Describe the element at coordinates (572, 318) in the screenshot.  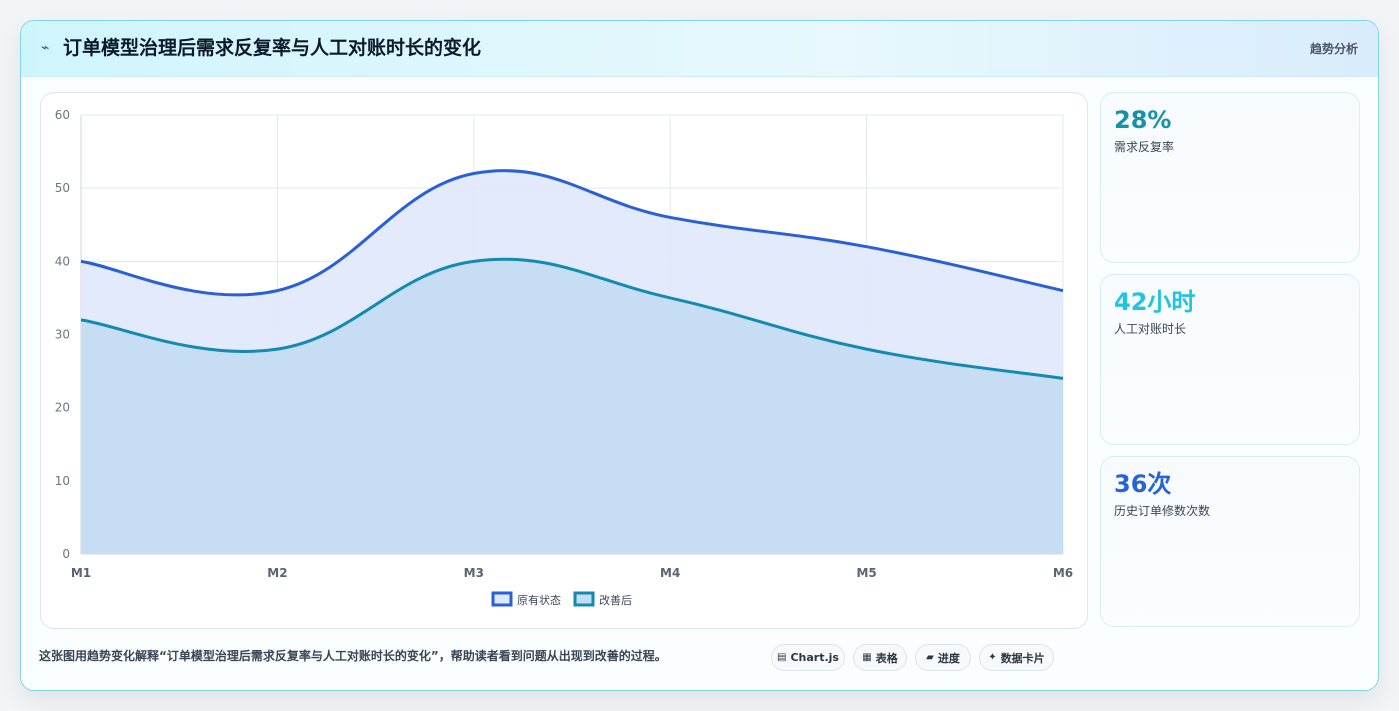
I see `series-line-improved` at that location.